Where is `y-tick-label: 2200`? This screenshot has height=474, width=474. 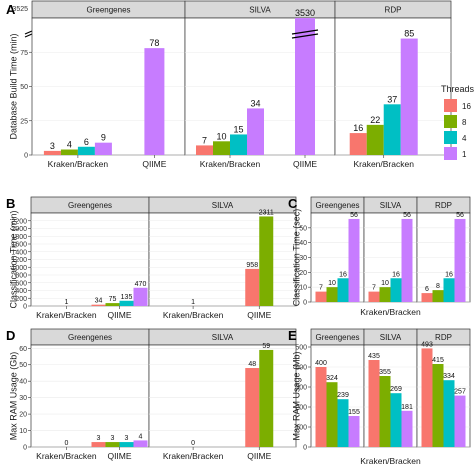 y-tick-label: 2200 is located at coordinates (19, 221).